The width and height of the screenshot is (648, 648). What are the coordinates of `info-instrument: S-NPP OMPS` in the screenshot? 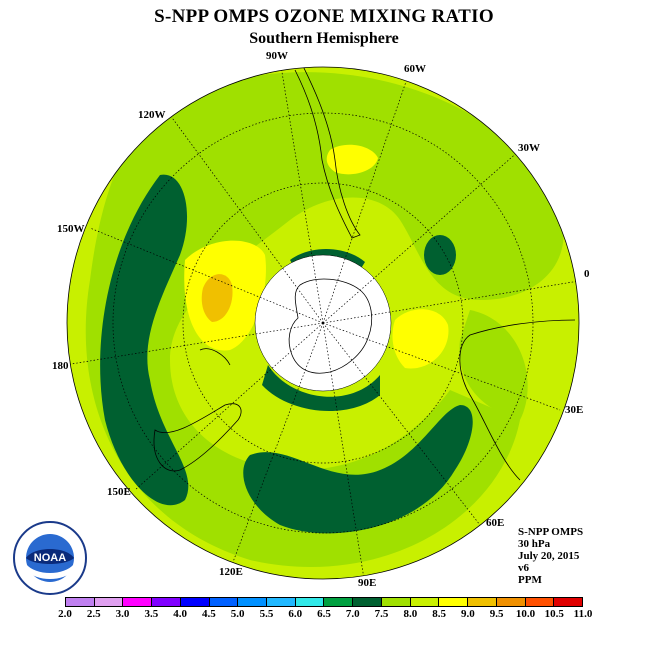 It's located at (551, 532).